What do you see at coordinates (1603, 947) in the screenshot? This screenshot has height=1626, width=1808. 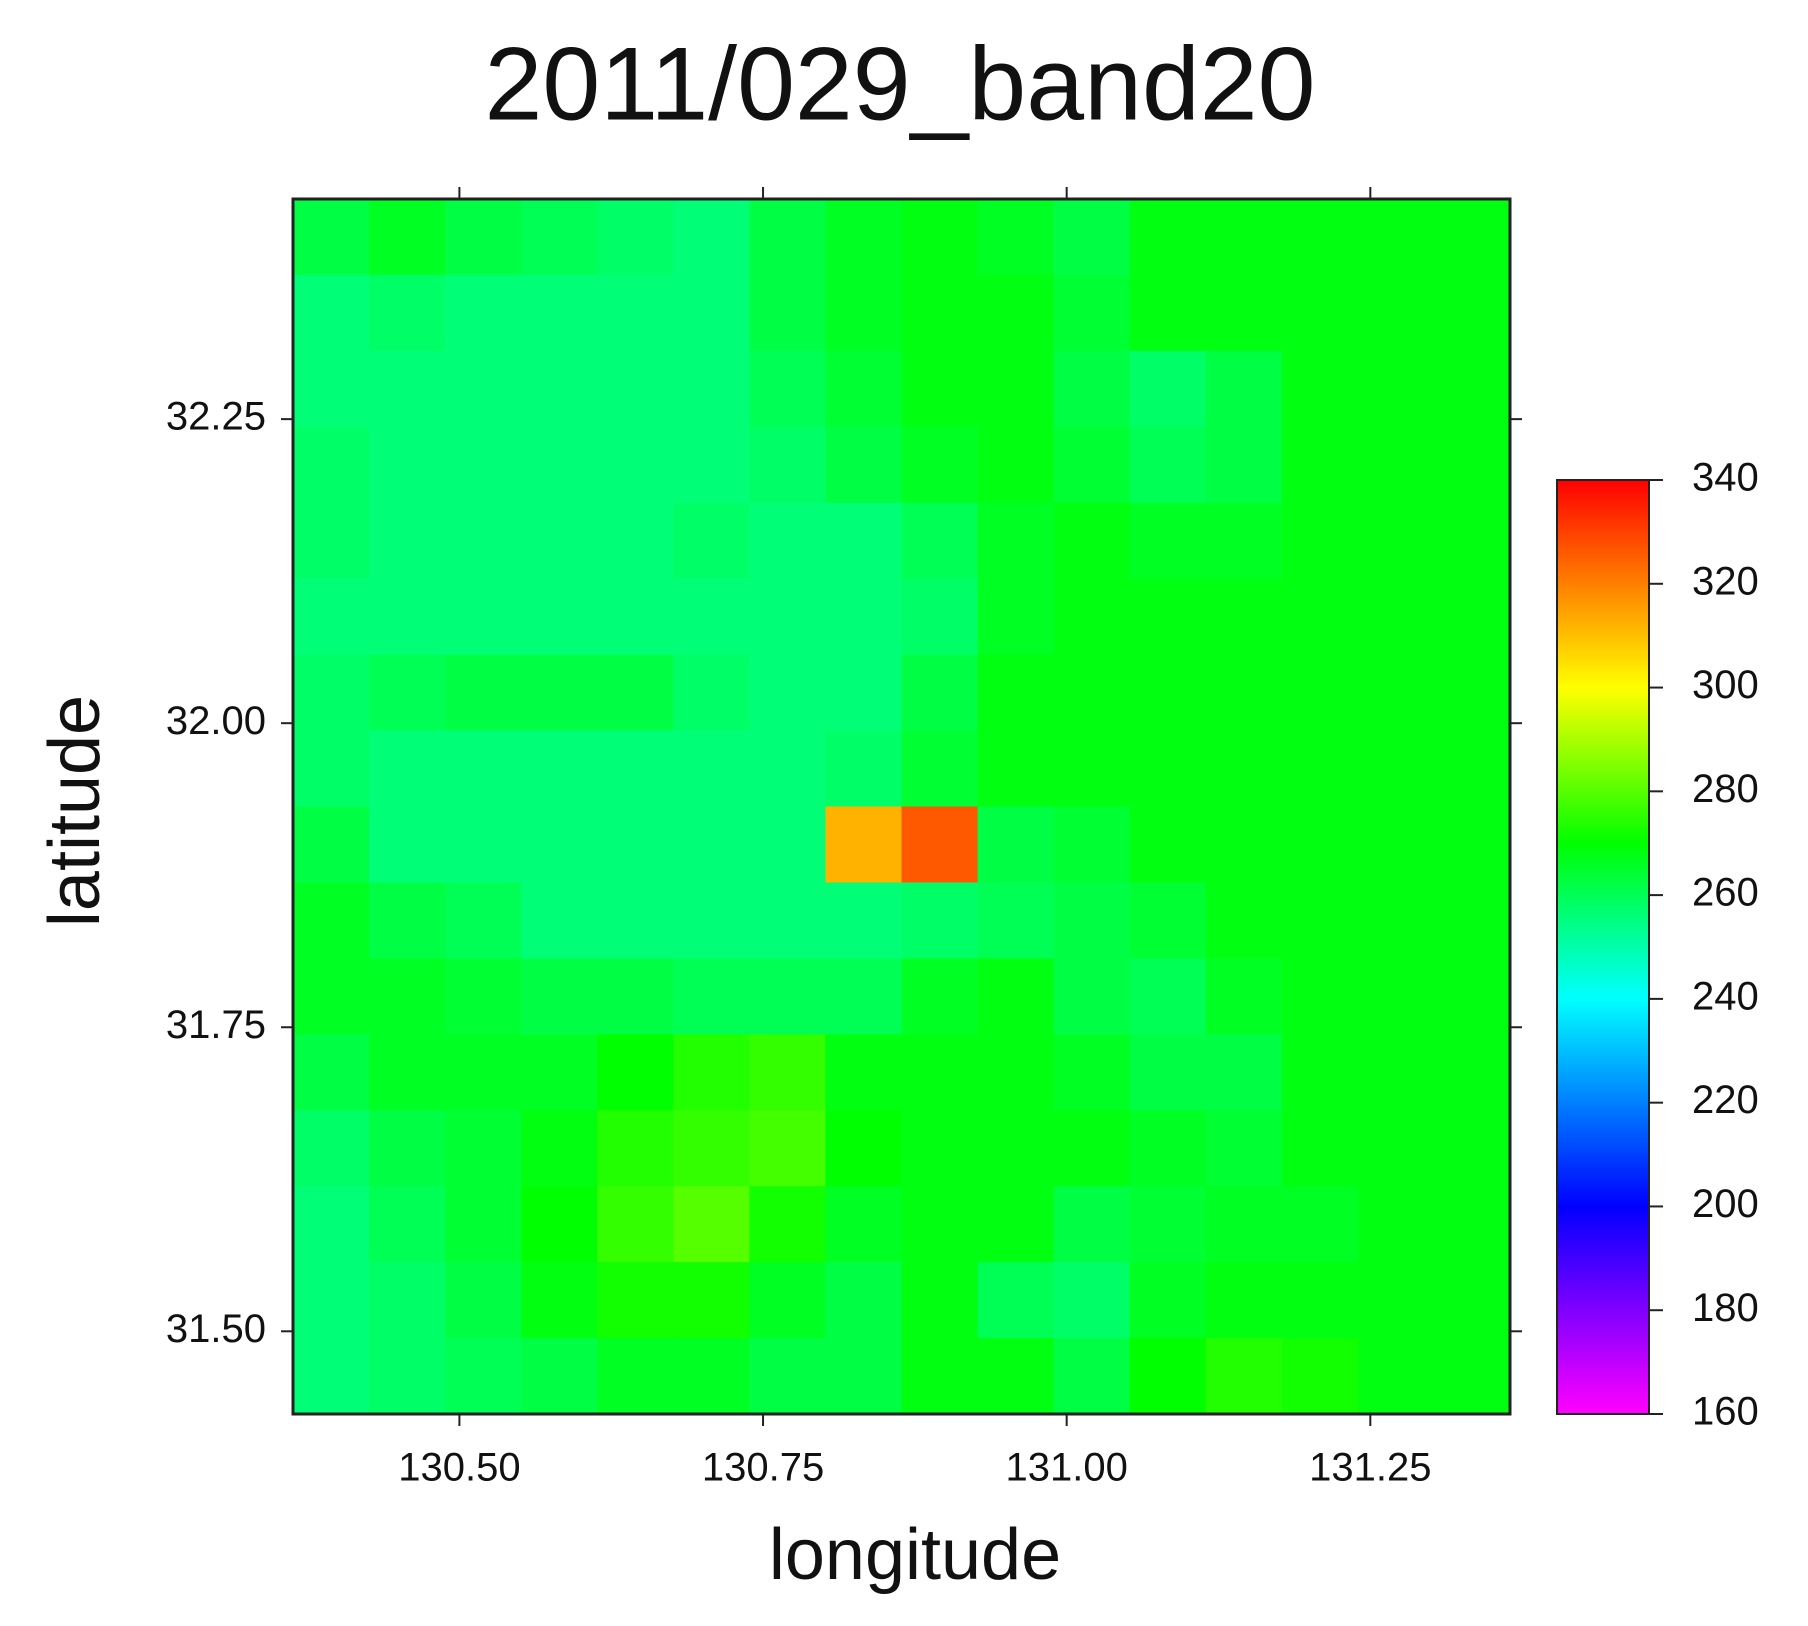 I see `colorbar` at bounding box center [1603, 947].